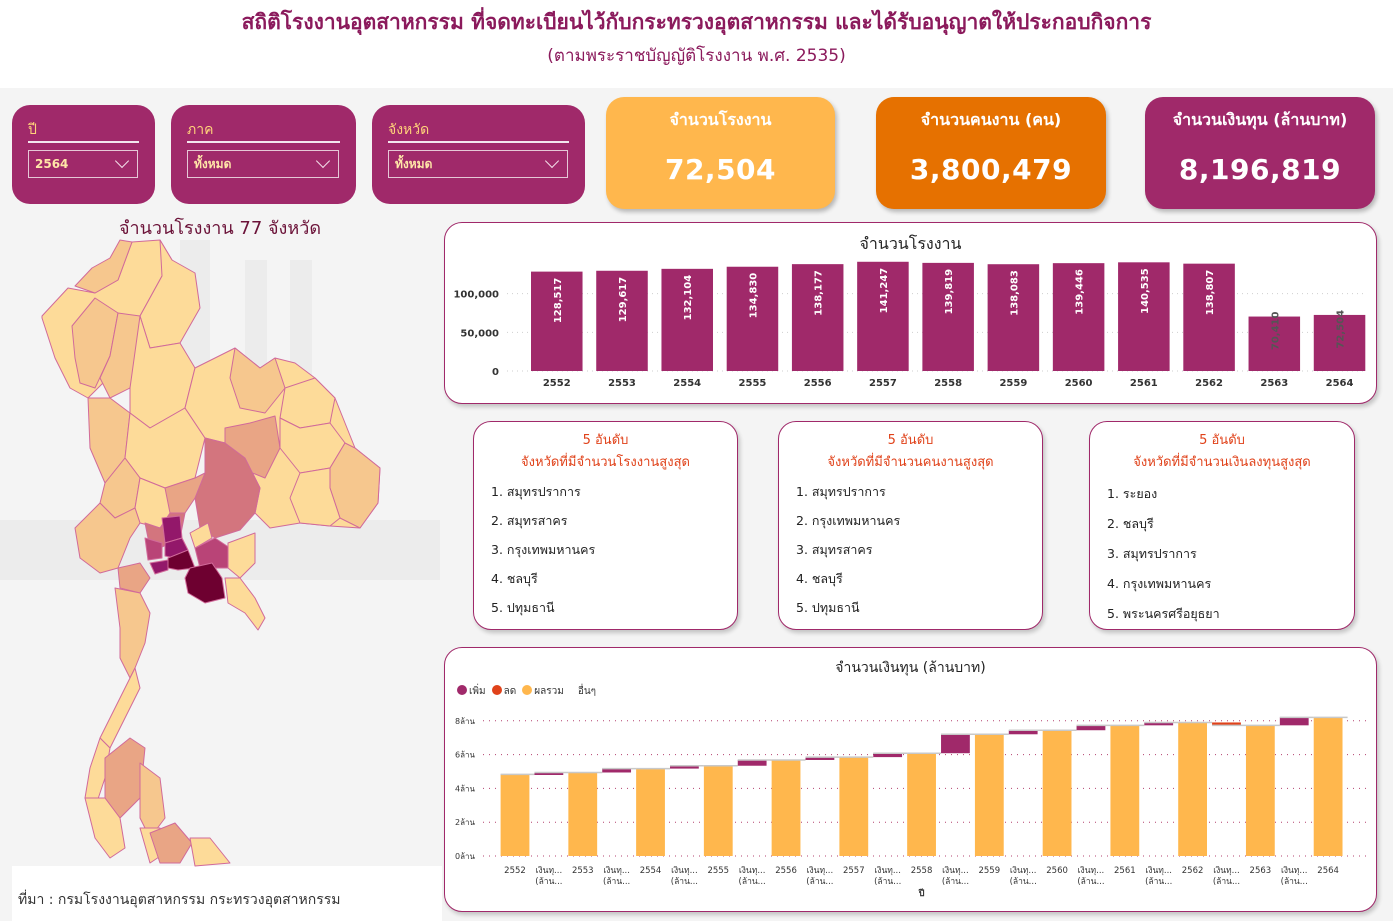 The width and height of the screenshot is (1393, 921). What do you see at coordinates (414, 163) in the screenshot?
I see `dropdown-value: ทั้งหมด` at bounding box center [414, 163].